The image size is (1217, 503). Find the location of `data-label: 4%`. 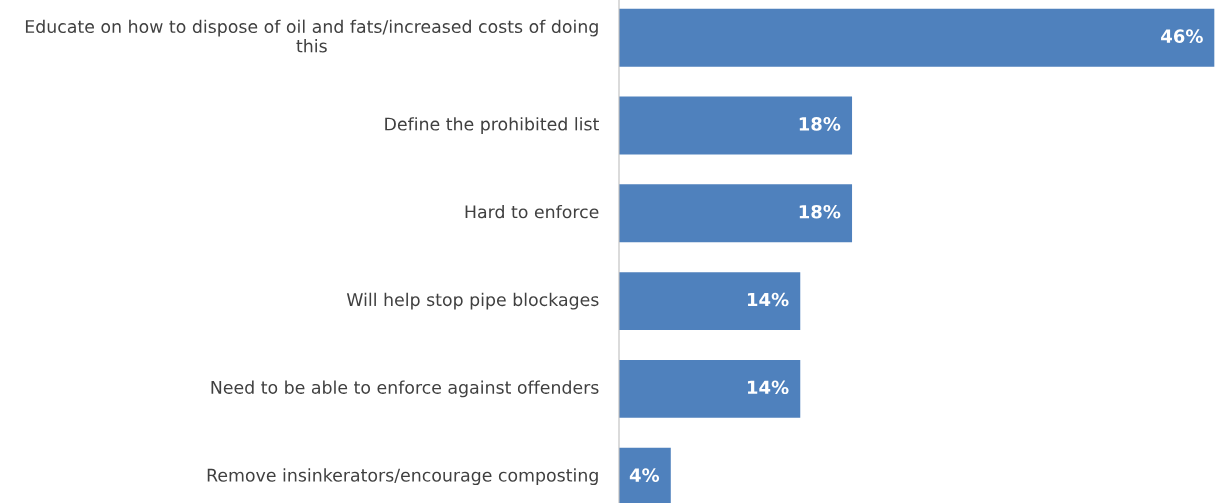

data-label: 4% is located at coordinates (644, 475).